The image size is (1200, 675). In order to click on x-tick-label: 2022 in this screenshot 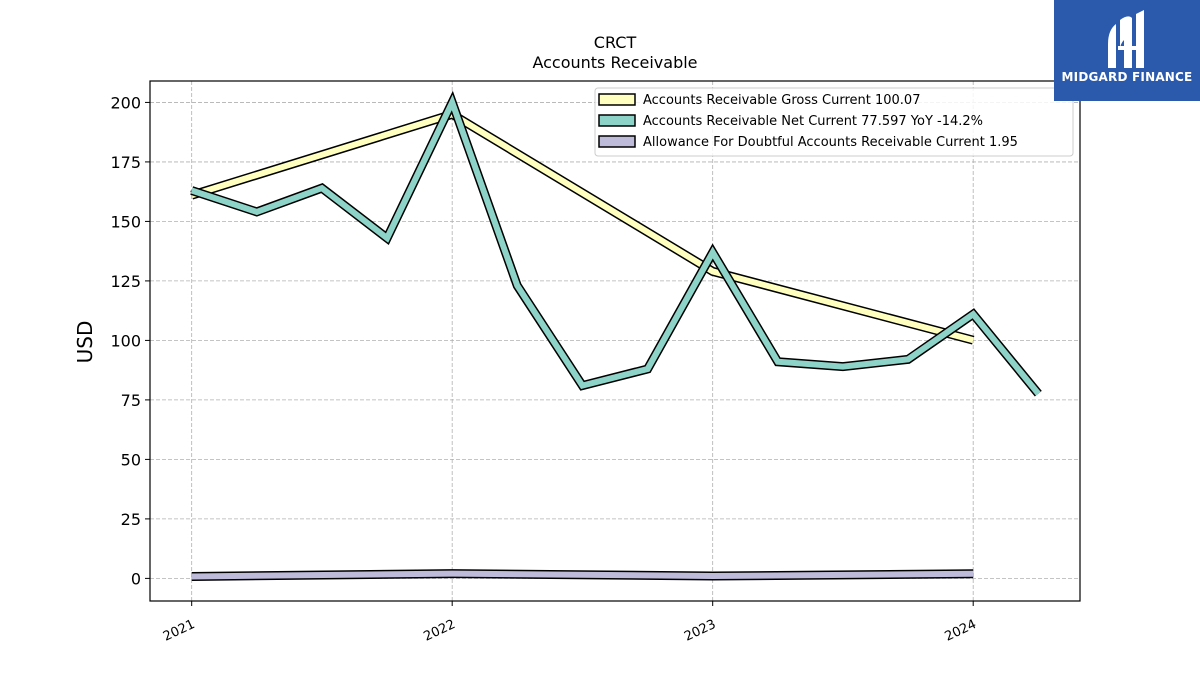, I will do `click(440, 631)`.